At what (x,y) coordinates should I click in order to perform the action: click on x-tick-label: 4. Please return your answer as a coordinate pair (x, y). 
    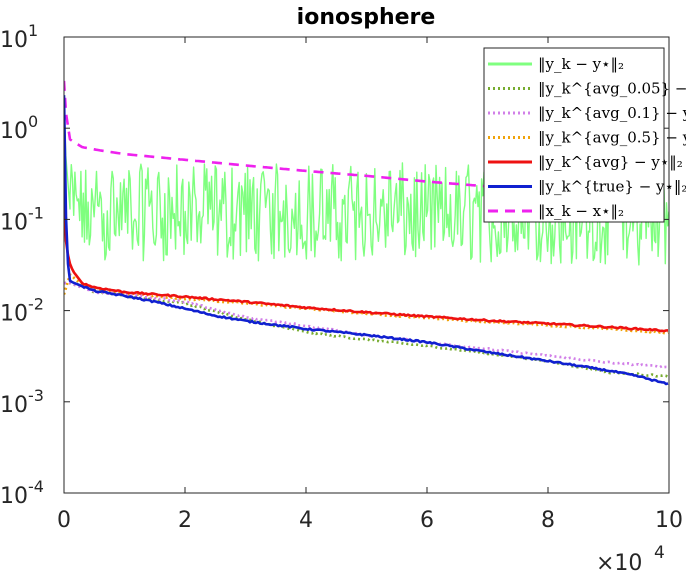
    Looking at the image, I should click on (306, 520).